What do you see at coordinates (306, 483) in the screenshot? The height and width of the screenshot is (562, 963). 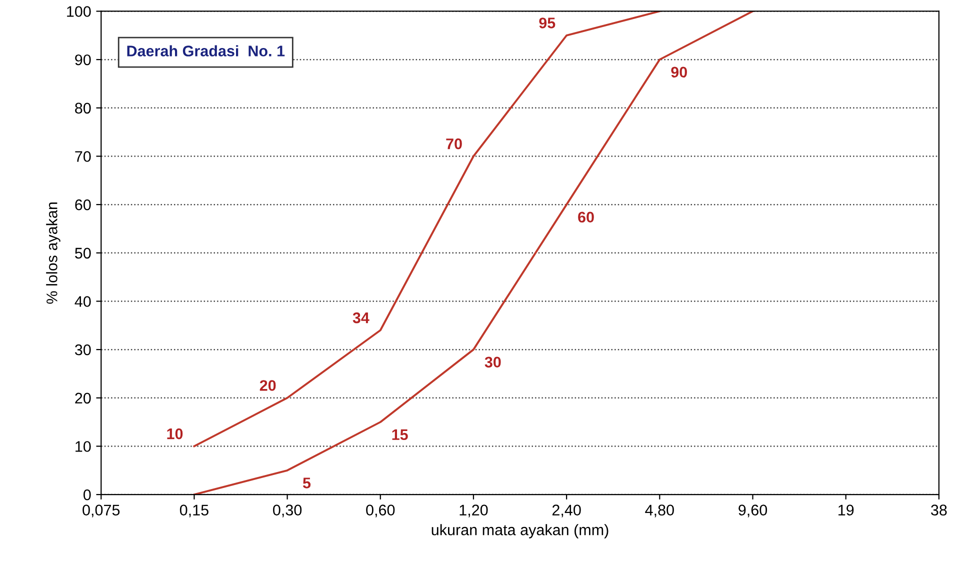 I see `data-label: 5` at bounding box center [306, 483].